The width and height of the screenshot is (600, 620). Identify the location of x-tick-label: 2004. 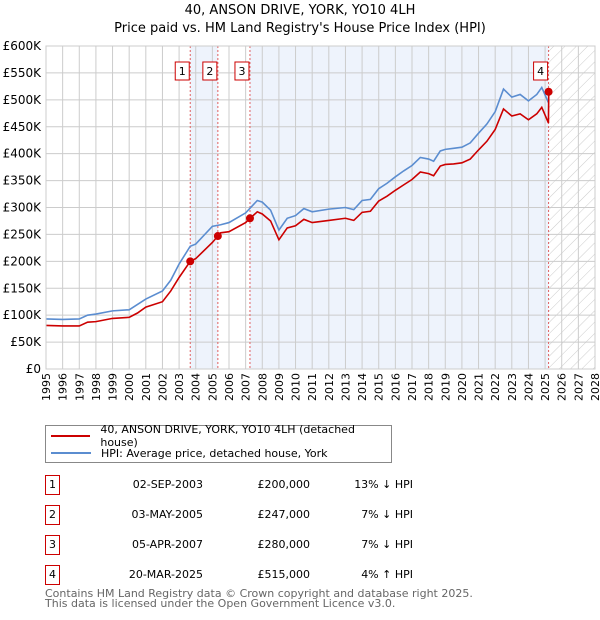
(196, 387).